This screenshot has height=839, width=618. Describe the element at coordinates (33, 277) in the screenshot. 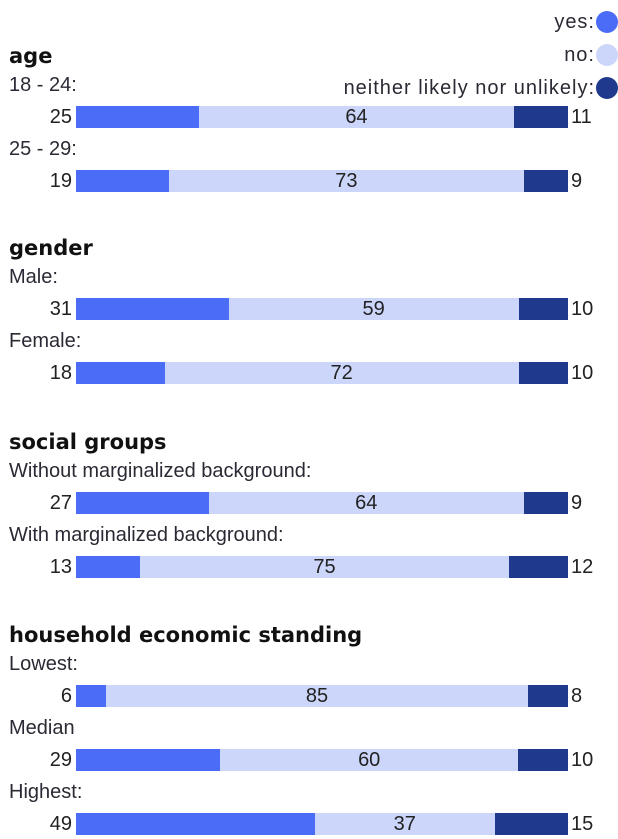

I see `row-label: Male:` at that location.